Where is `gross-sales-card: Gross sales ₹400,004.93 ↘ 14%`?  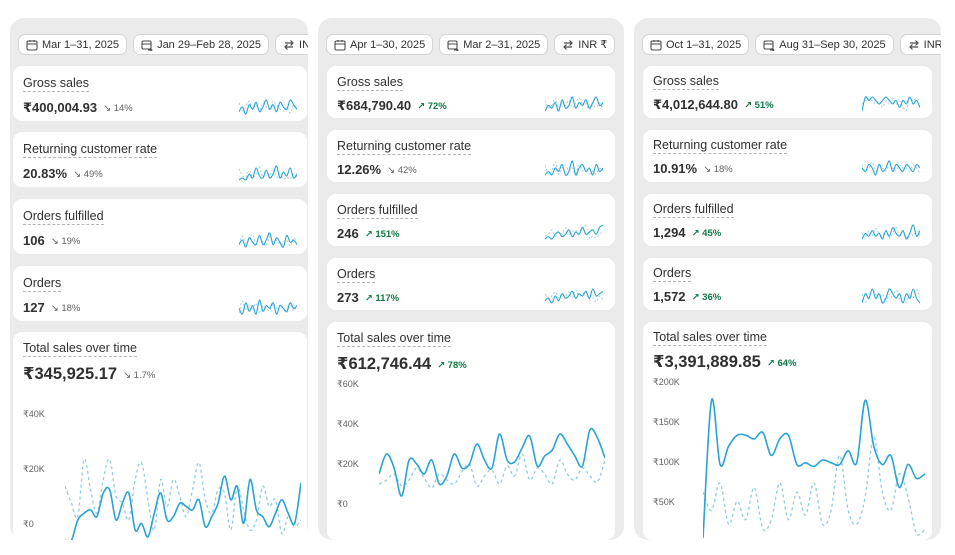 gross-sales-card: Gross sales ₹400,004.93 ↘ 14% is located at coordinates (160, 93).